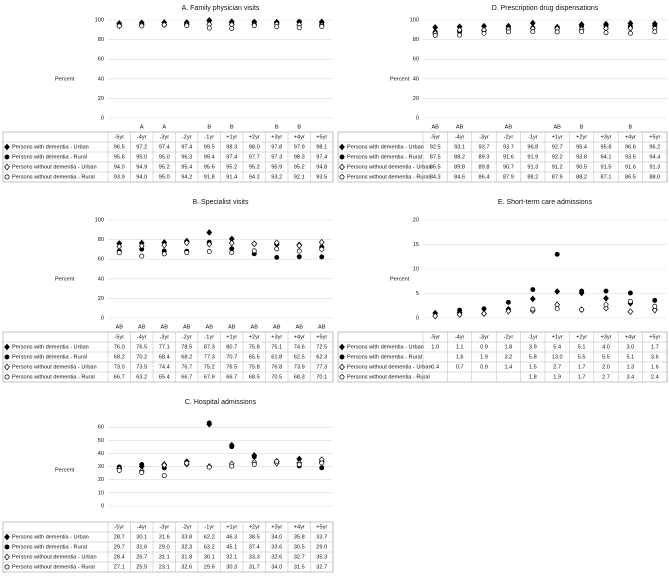 The image size is (669, 581). I want to click on table-cell: 96.8, so click(532, 147).